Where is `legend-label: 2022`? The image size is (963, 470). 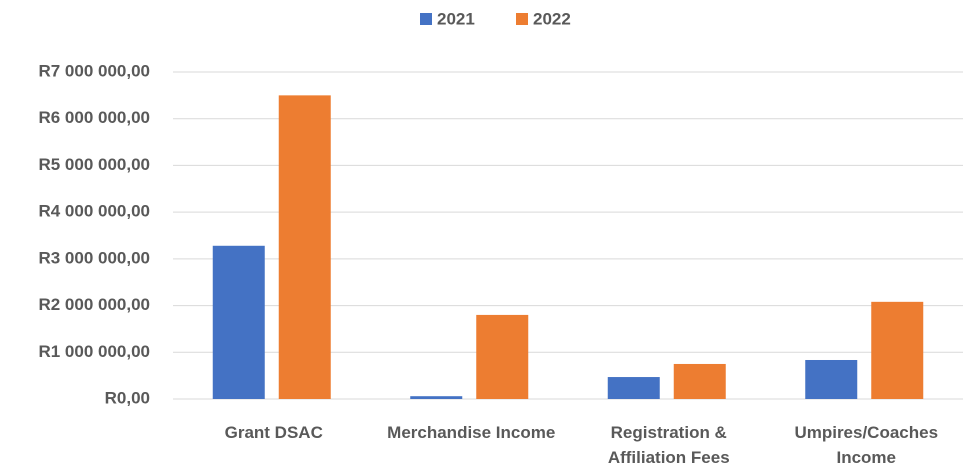 legend-label: 2022 is located at coordinates (552, 18).